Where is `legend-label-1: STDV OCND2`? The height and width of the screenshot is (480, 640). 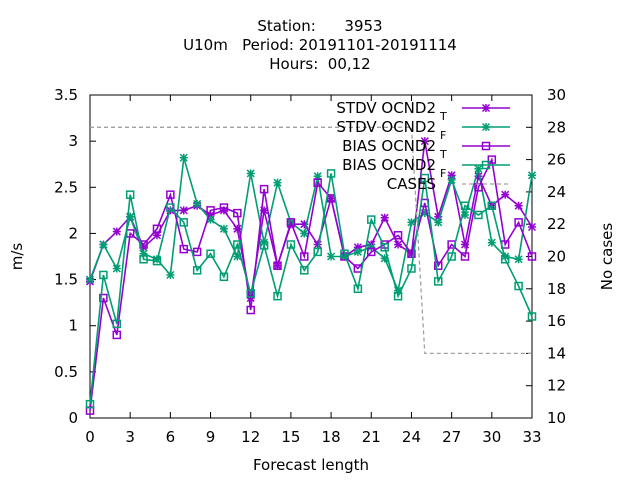
legend-label-1: STDV OCND2 is located at coordinates (386, 127).